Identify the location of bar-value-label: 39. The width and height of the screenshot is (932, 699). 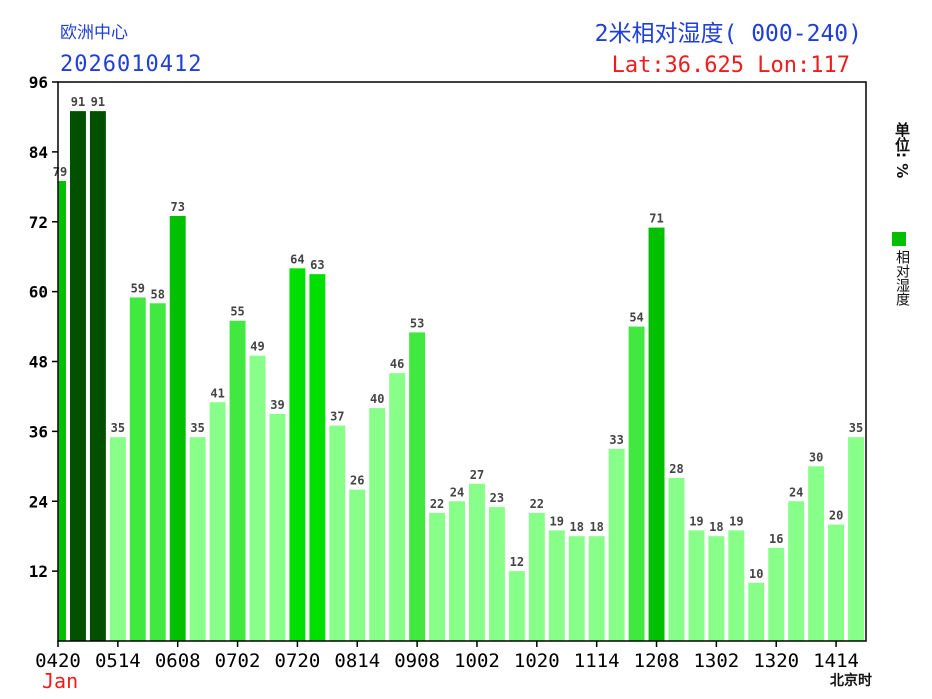
(277, 405).